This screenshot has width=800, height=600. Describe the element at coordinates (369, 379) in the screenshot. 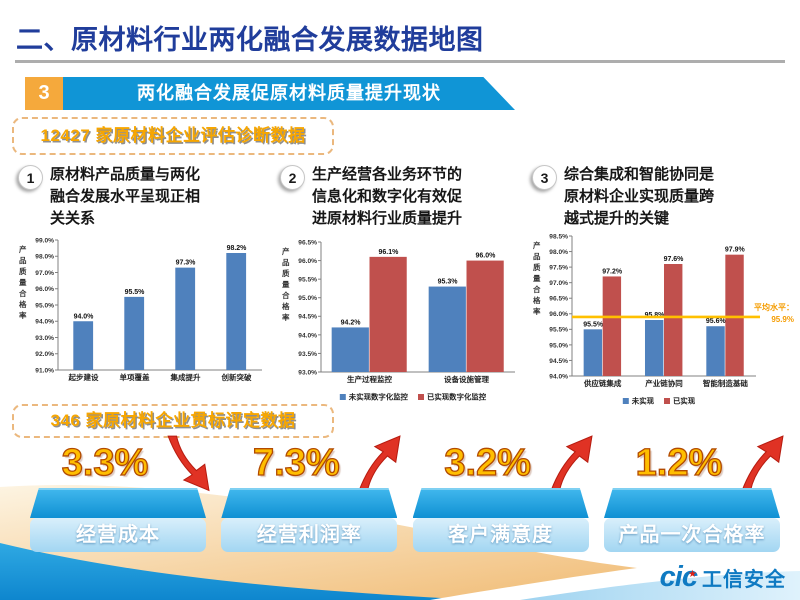

I see `svg-text: 生产过程监控` at that location.